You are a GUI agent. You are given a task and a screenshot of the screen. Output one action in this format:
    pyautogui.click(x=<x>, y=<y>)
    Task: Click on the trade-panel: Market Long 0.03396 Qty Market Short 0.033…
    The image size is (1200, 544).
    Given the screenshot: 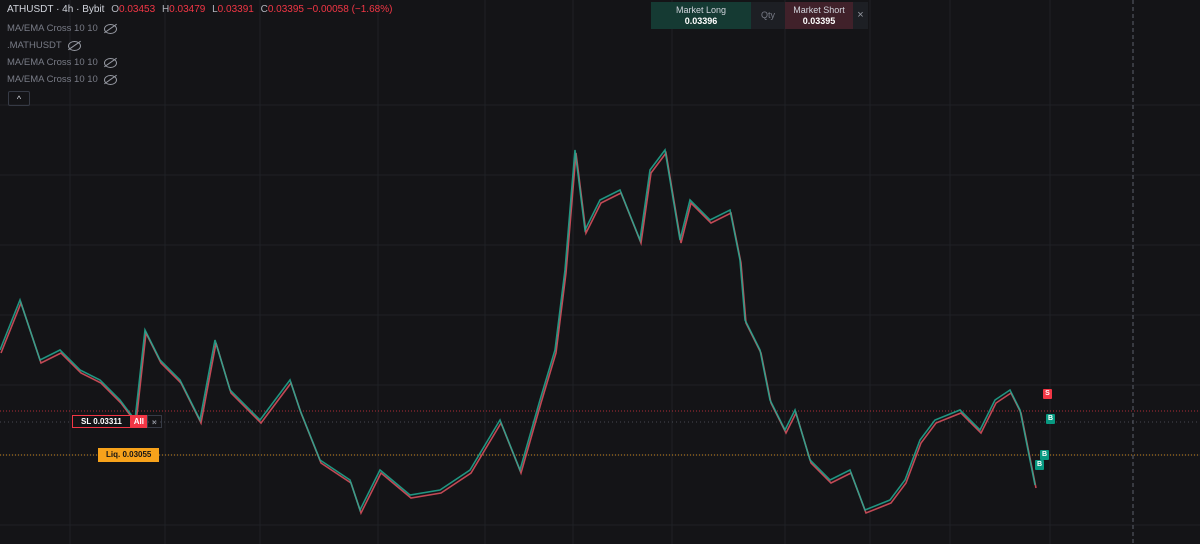 What is the action you would take?
    pyautogui.click(x=759, y=15)
    